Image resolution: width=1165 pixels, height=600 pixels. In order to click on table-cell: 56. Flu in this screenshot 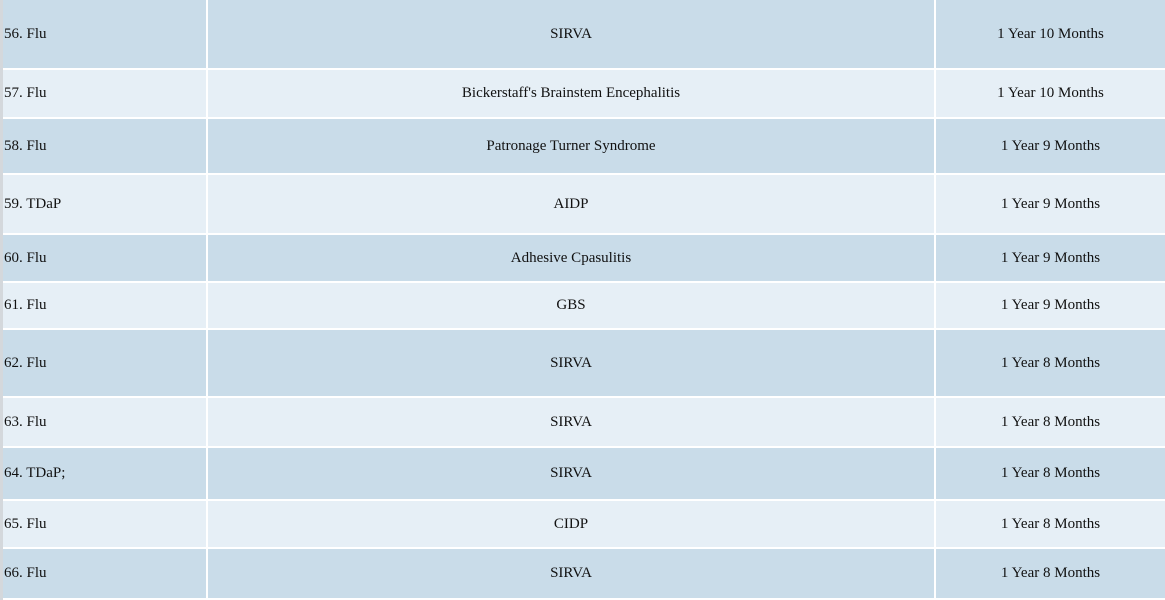, I will do `click(104, 34)`.